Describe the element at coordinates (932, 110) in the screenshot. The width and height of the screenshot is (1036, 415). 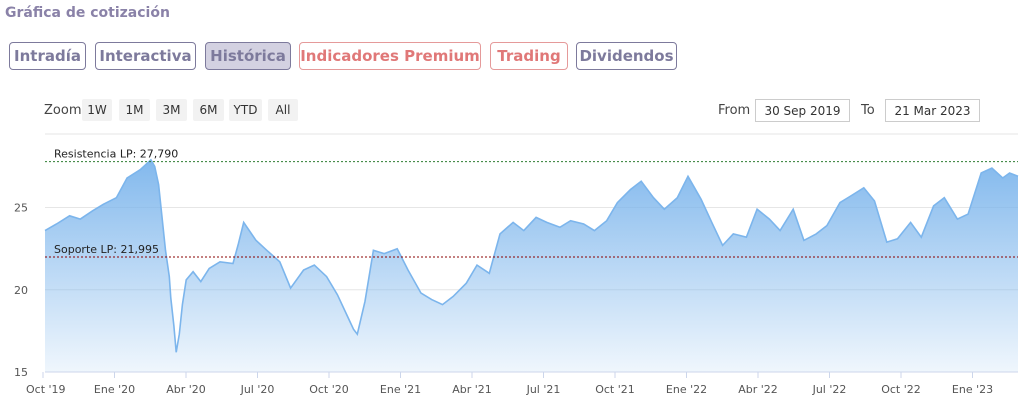
I see `to-date-input: 21 Mar 2023` at that location.